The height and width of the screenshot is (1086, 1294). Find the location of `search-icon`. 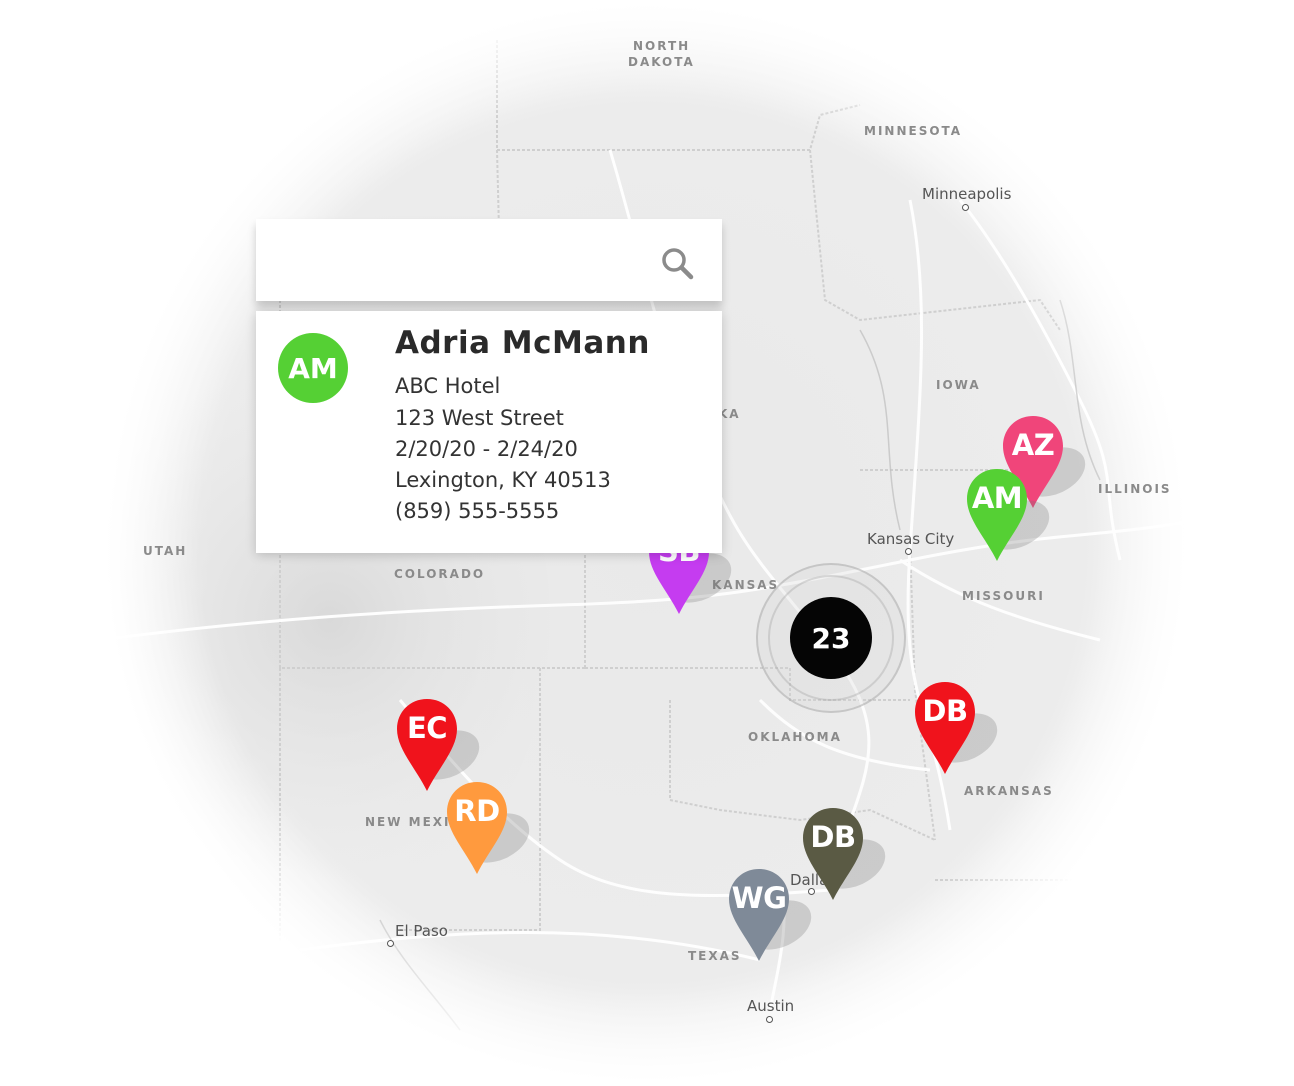

search-icon is located at coordinates (677, 263).